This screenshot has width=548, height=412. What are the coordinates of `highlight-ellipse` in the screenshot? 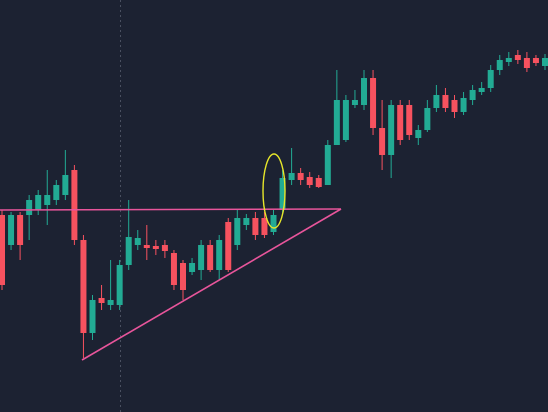 It's located at (274, 191).